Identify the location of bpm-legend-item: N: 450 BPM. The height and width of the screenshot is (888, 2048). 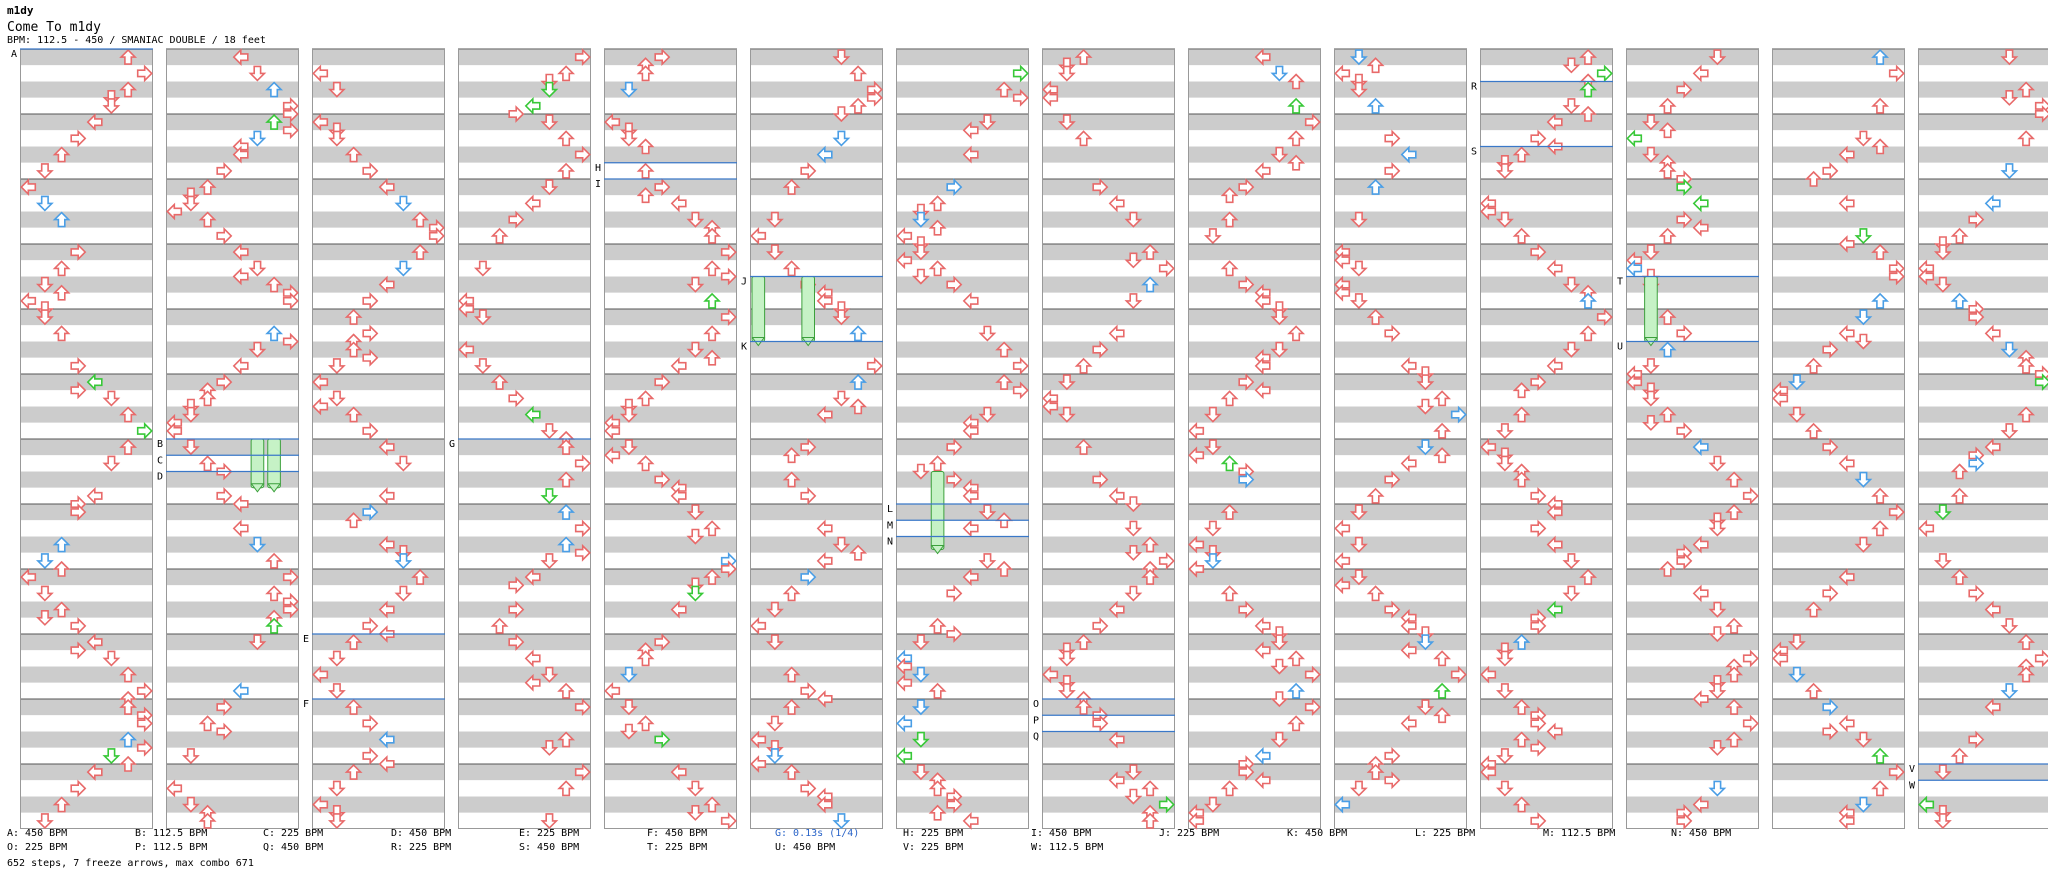
(1701, 833).